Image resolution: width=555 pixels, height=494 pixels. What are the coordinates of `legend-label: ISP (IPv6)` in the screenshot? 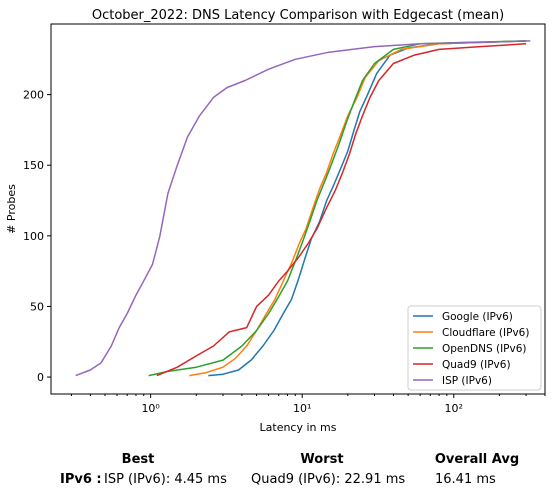 It's located at (467, 381).